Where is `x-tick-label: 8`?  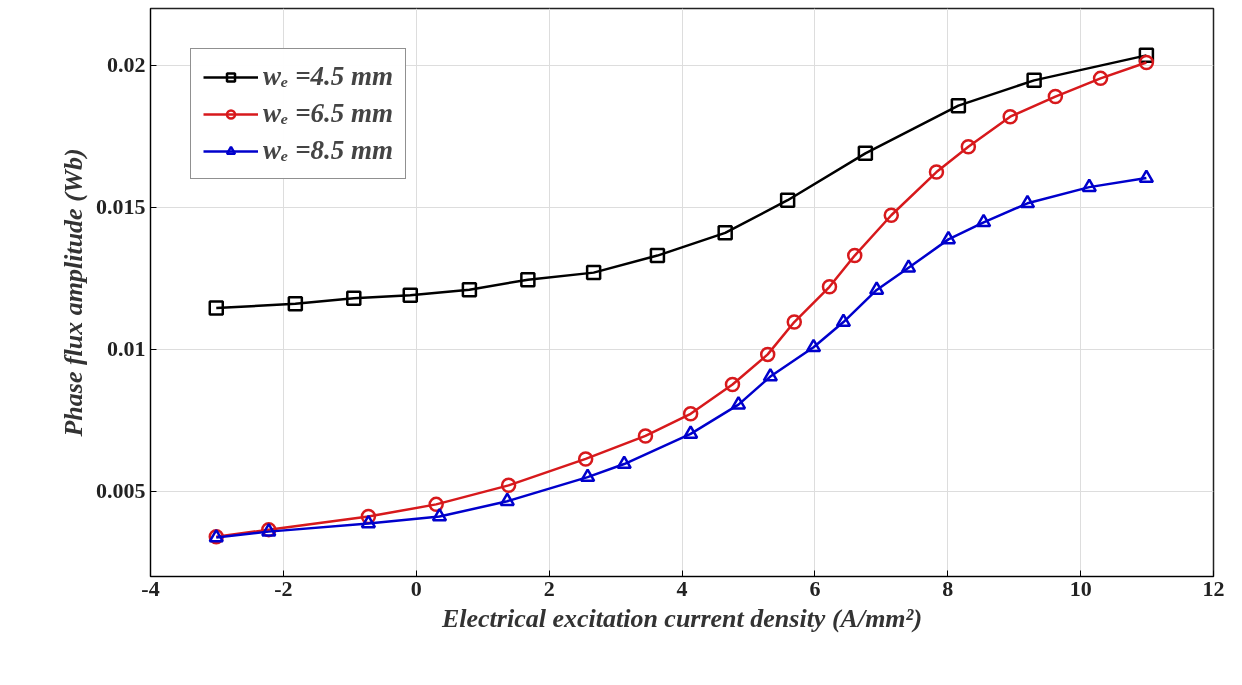
x-tick-label: 8 is located at coordinates (948, 588).